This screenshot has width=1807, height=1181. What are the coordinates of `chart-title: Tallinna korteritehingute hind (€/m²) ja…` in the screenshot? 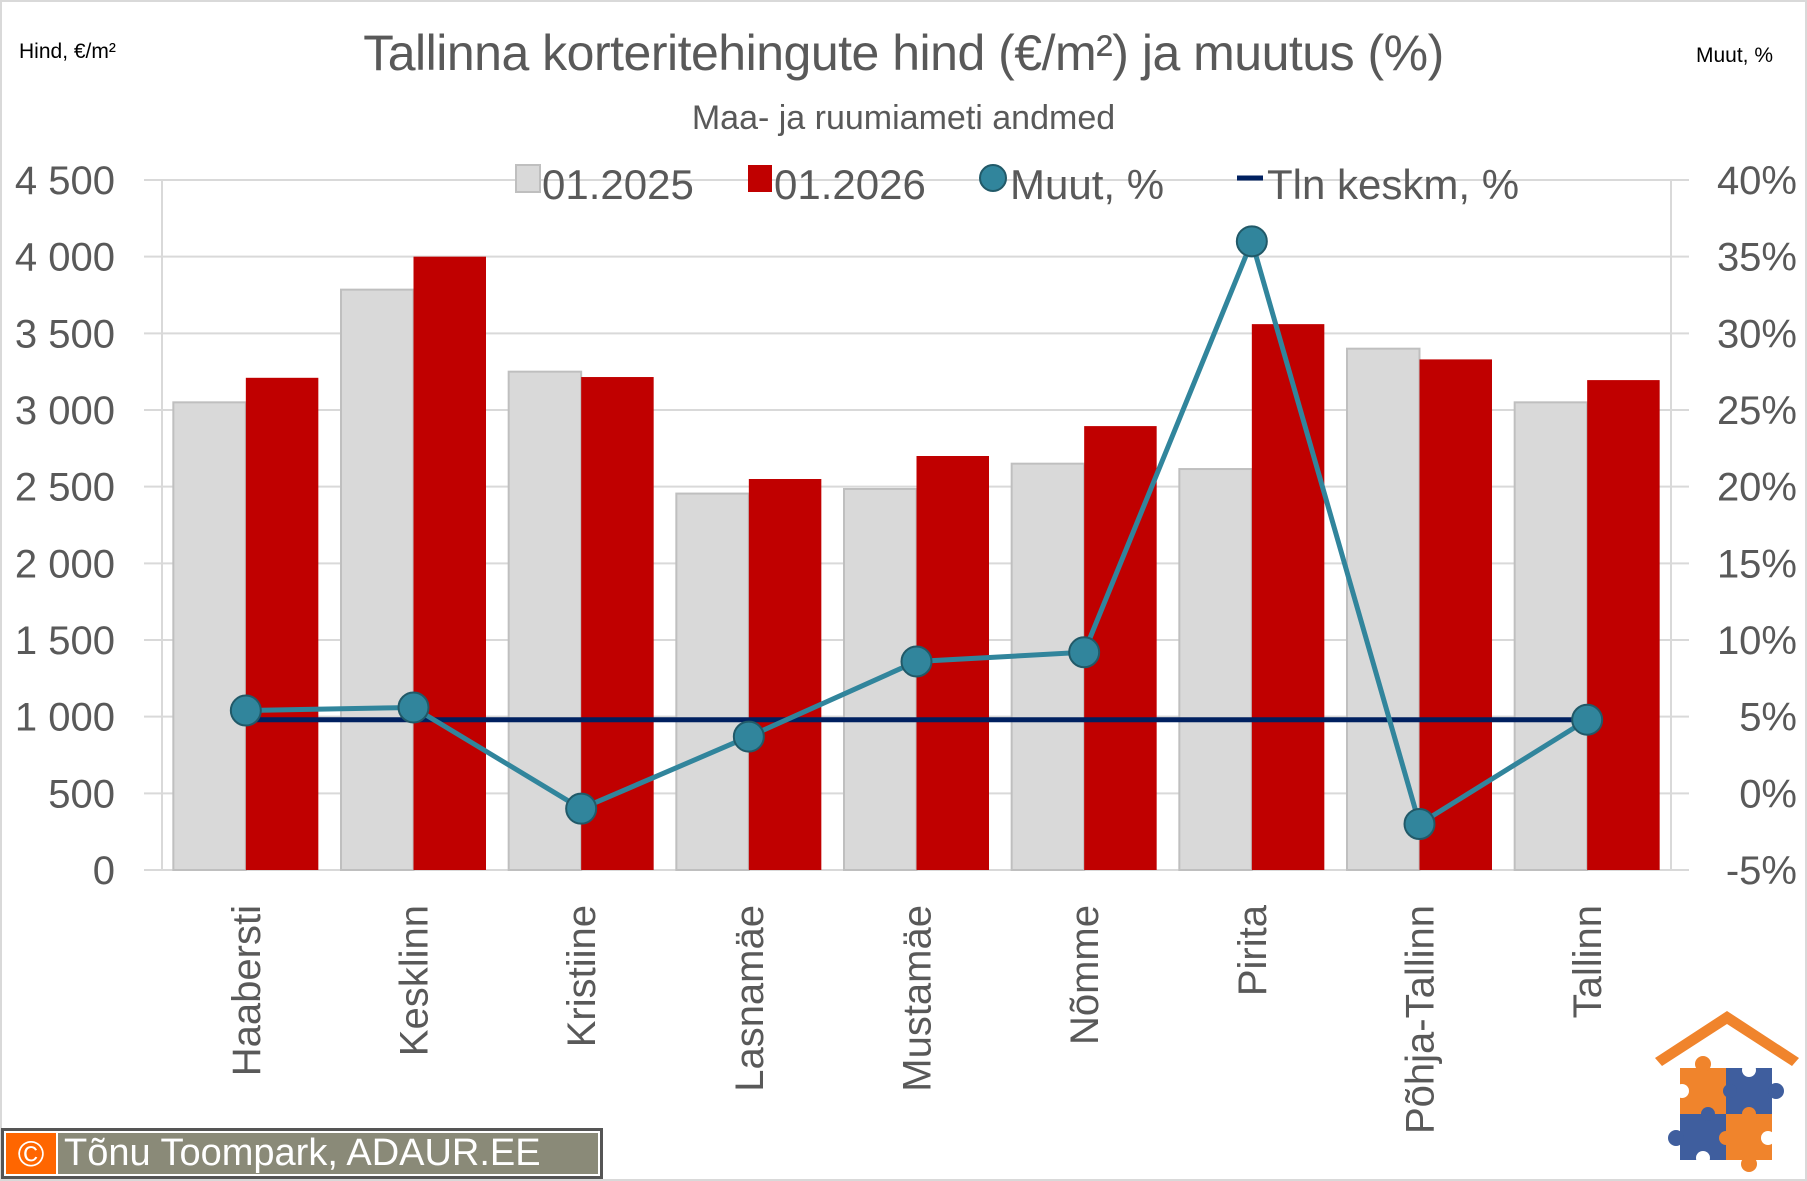 It's located at (903, 53).